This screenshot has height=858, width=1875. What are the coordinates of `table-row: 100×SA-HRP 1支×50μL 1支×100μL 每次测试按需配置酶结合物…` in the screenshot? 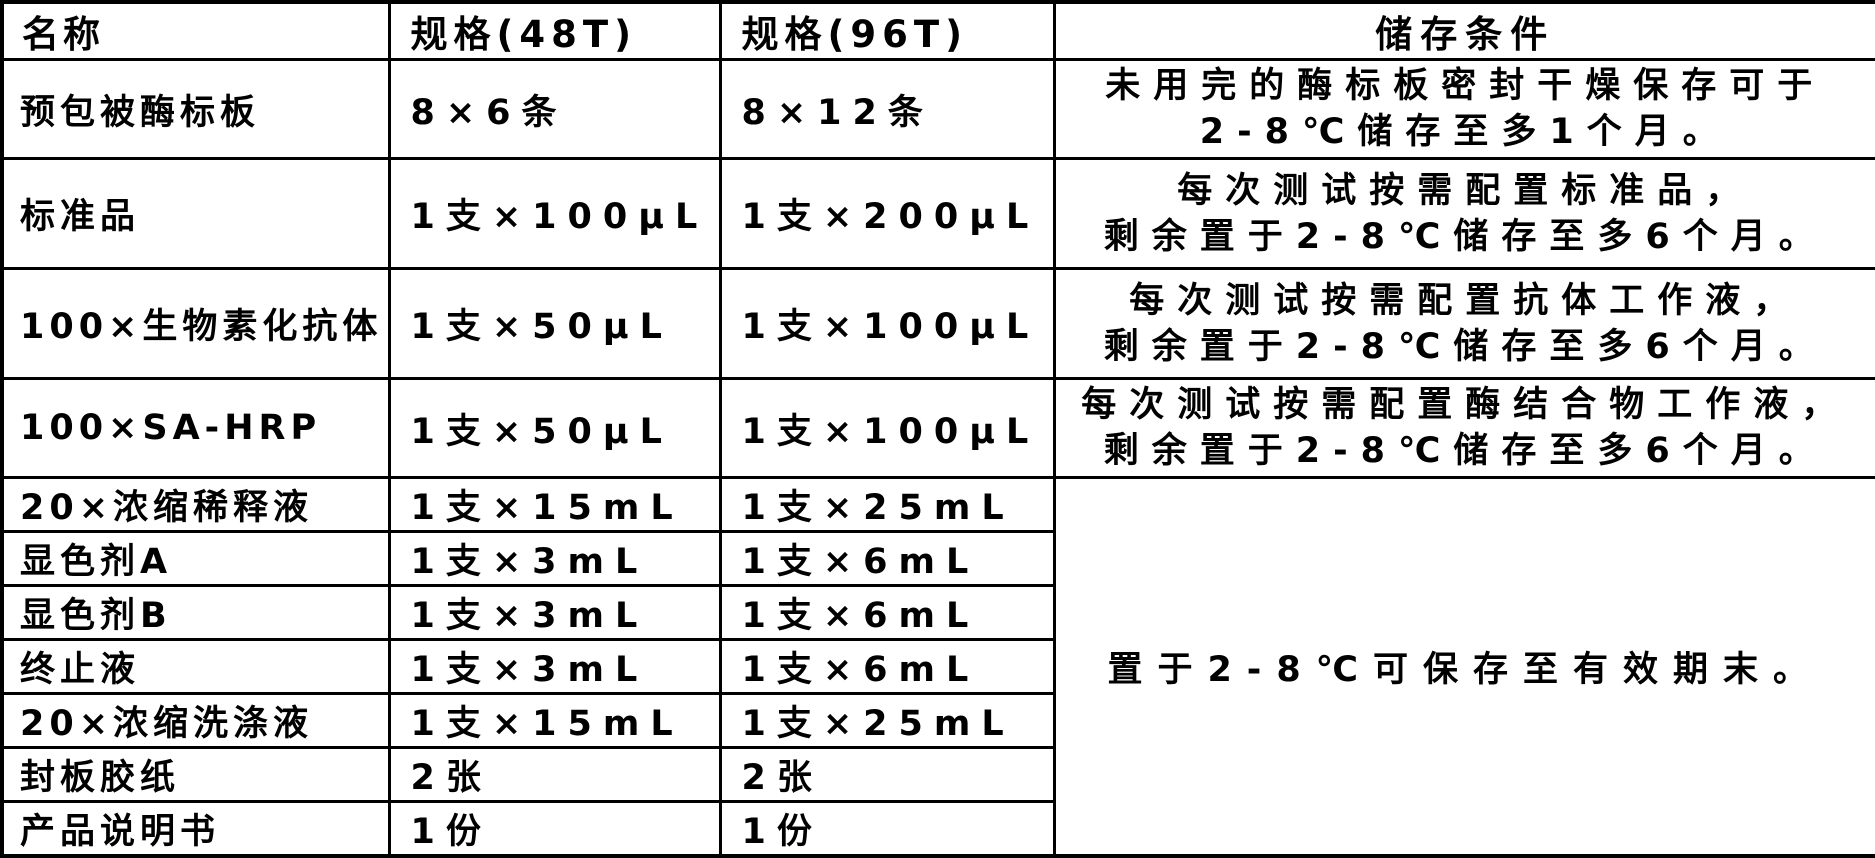 It's located at (937, 428).